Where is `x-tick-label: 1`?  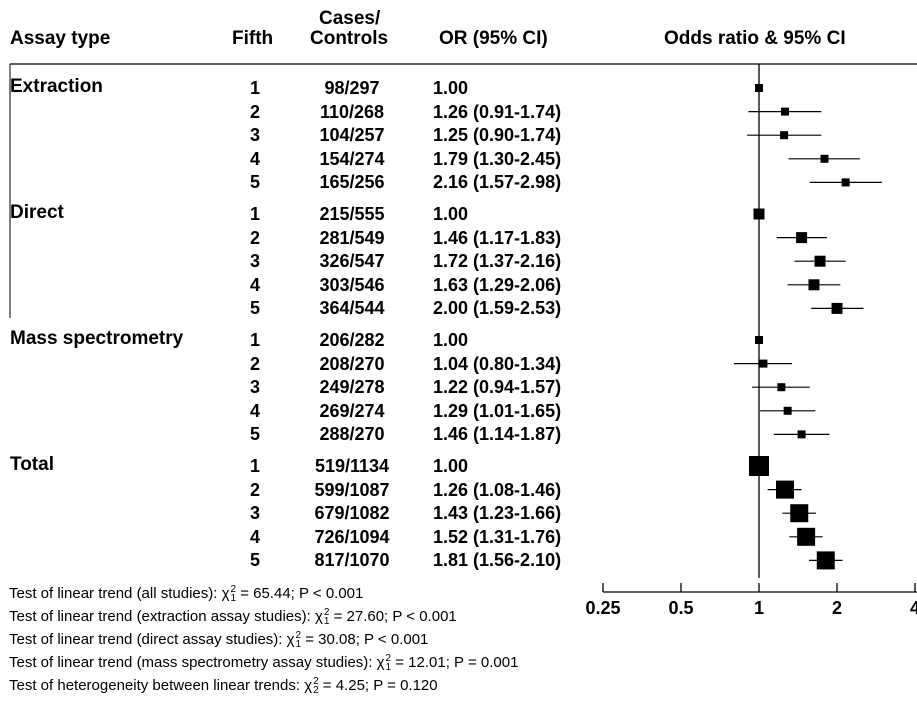 x-tick-label: 1 is located at coordinates (759, 608).